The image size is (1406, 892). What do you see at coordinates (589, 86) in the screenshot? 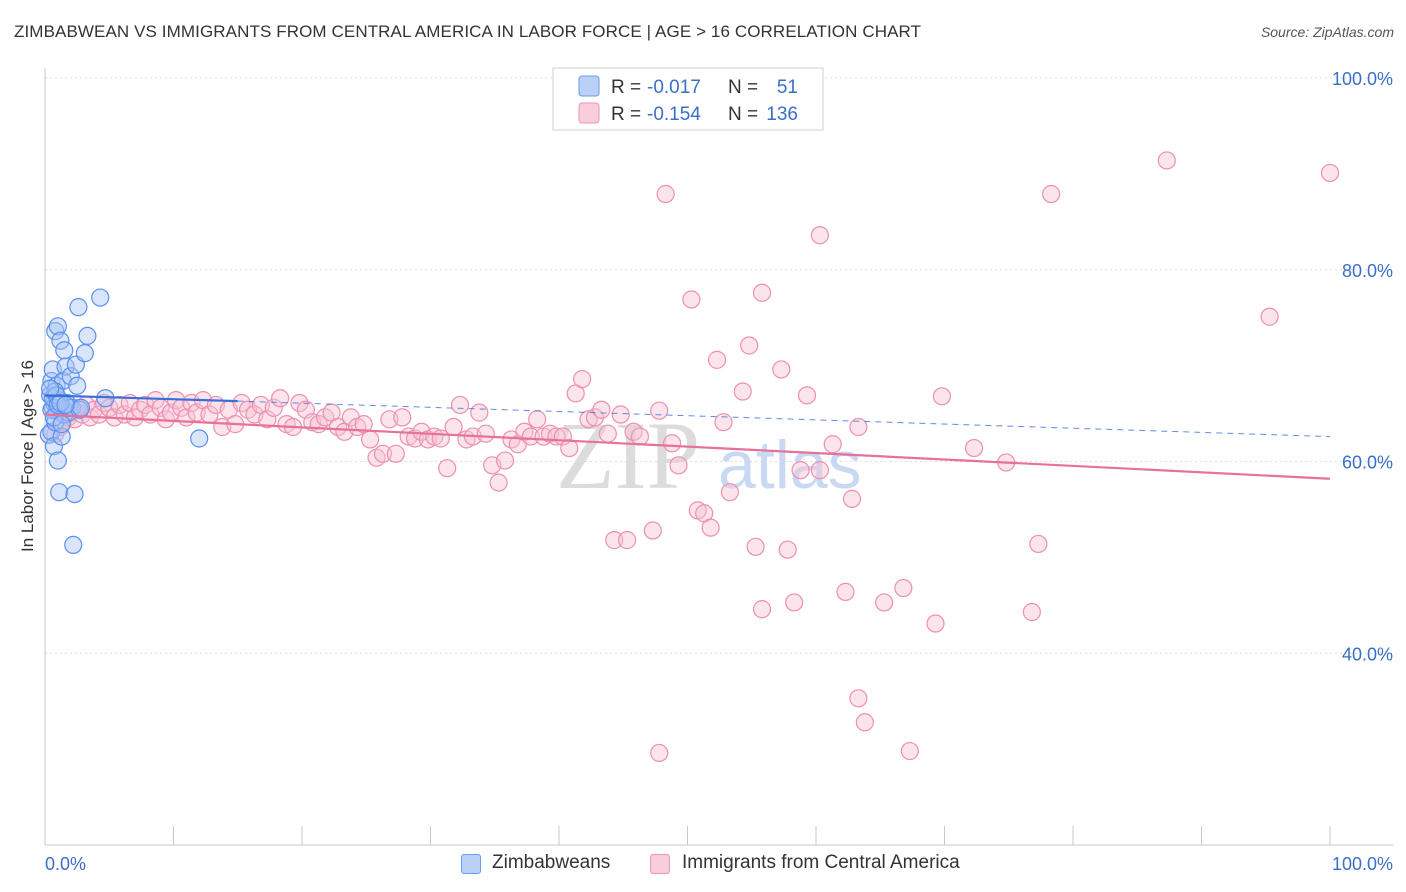
I see `legend-blue-swatch` at bounding box center [589, 86].